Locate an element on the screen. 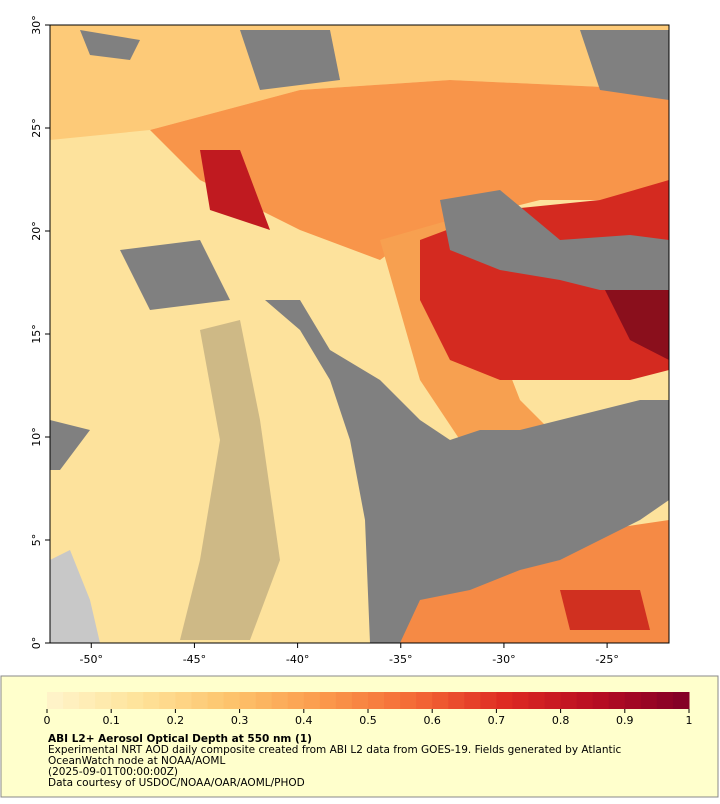 This screenshot has height=804, width=720. y-tick-label: 0° is located at coordinates (36, 643).